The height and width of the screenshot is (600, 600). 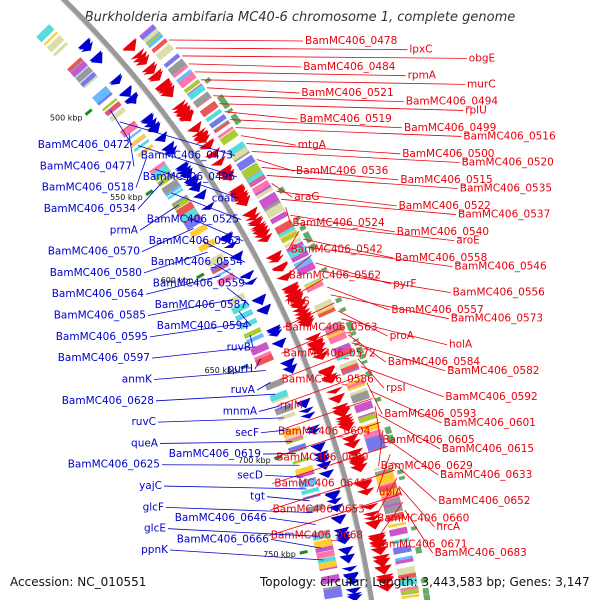 What do you see at coordinates (195, 241) in the screenshot?
I see `gene-label: BamMC406_0553` at bounding box center [195, 241].